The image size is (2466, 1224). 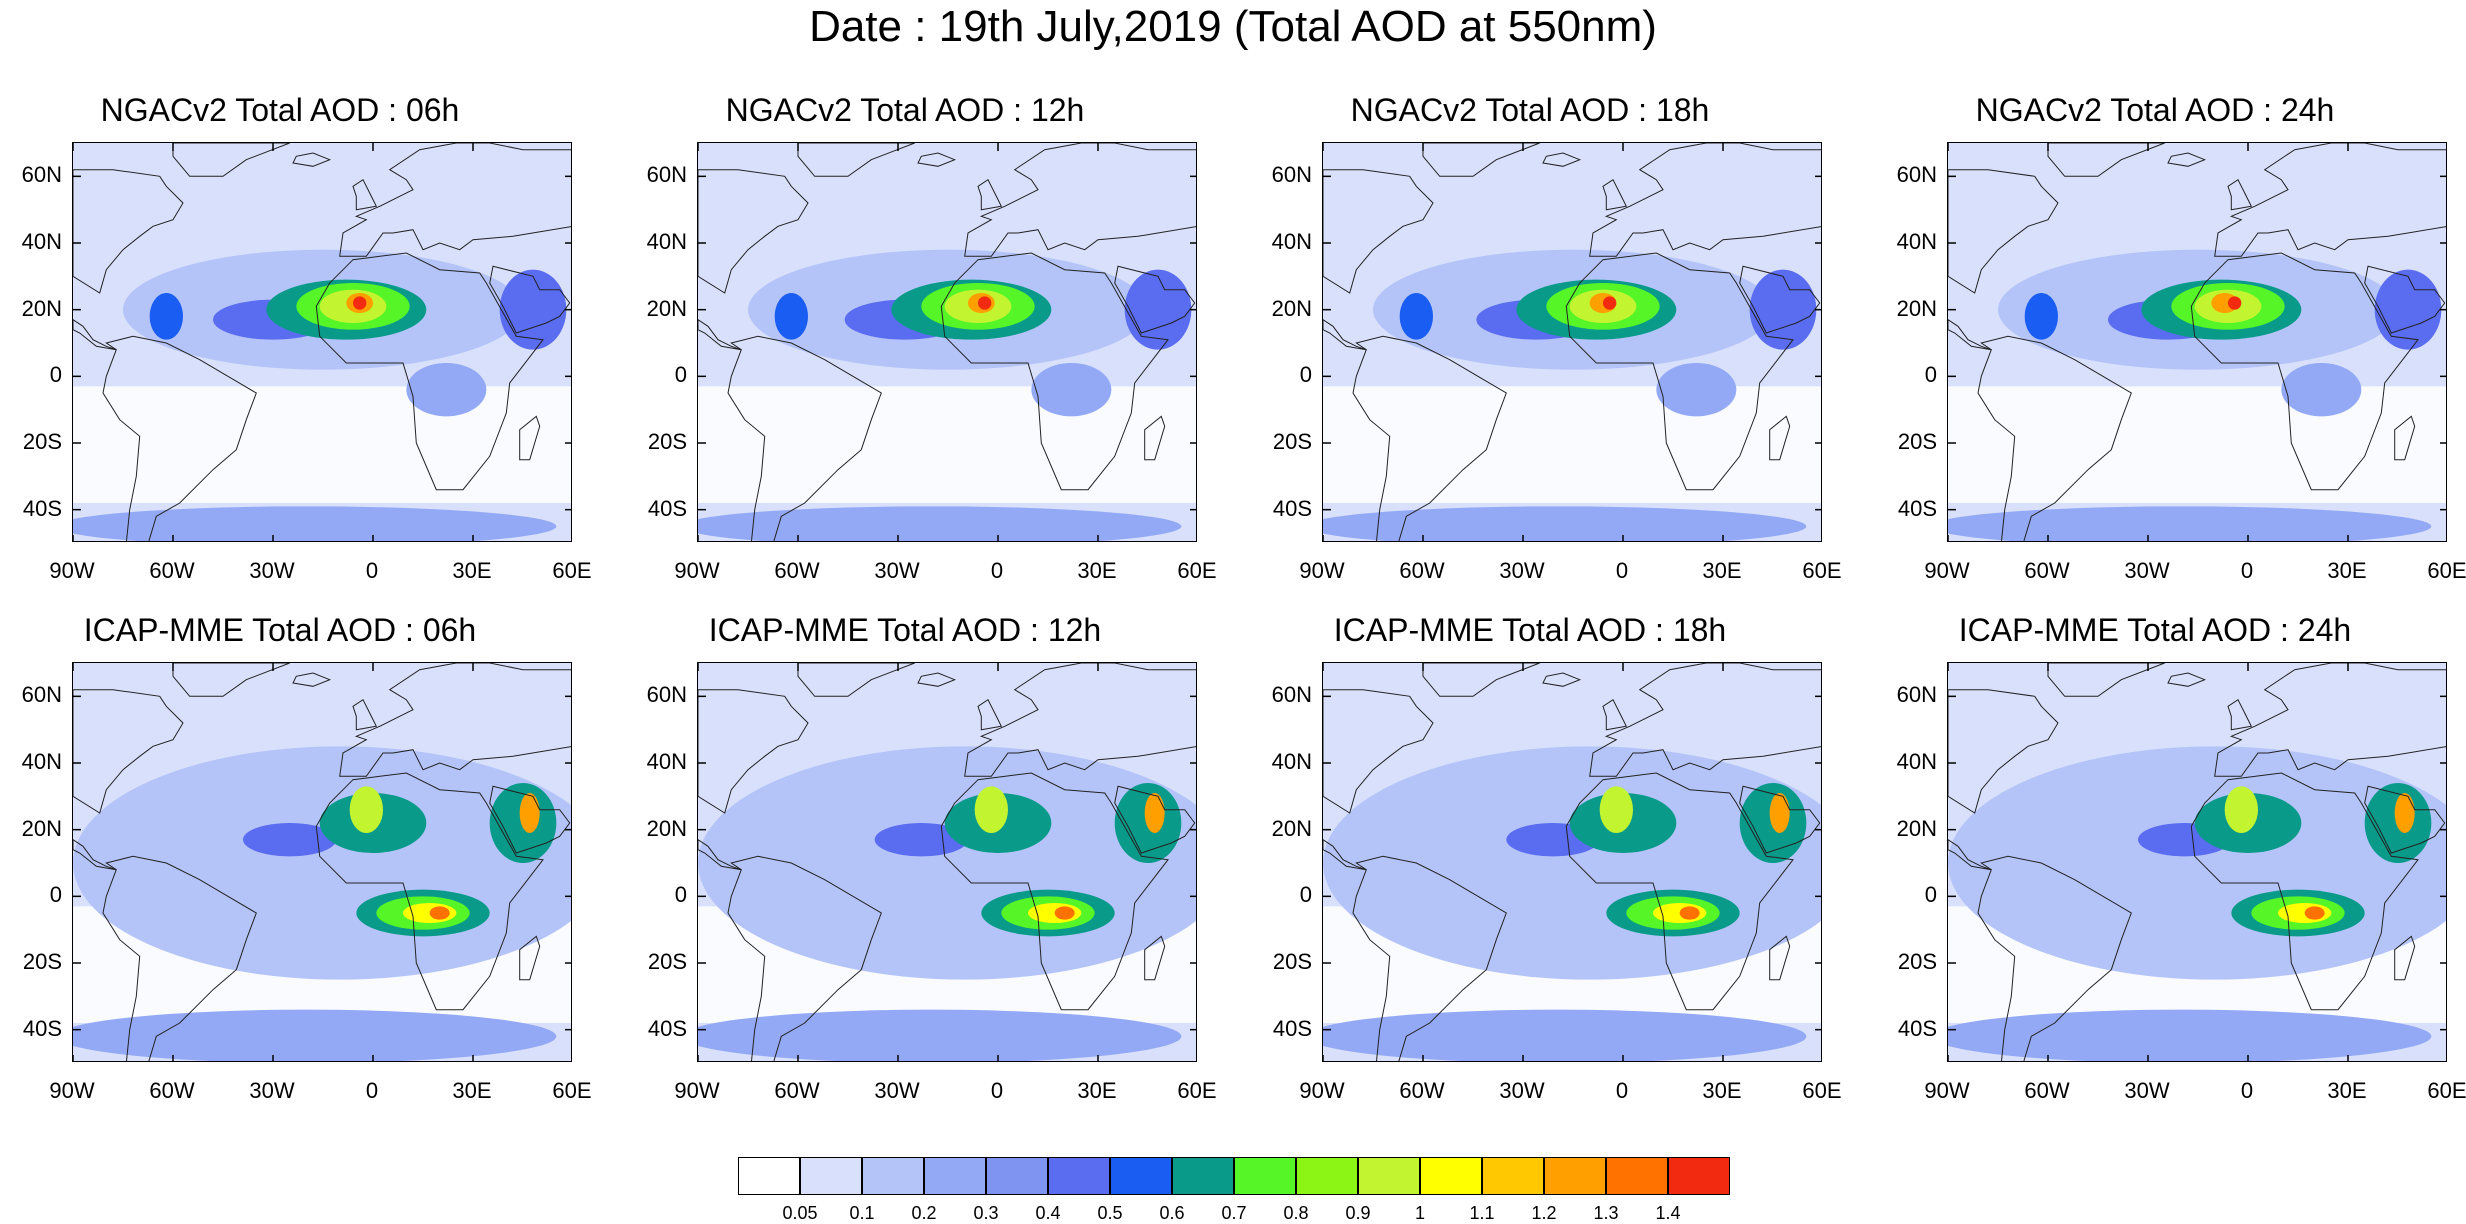 What do you see at coordinates (804, 958) in the screenshot?
I see `south-america-outline` at bounding box center [804, 958].